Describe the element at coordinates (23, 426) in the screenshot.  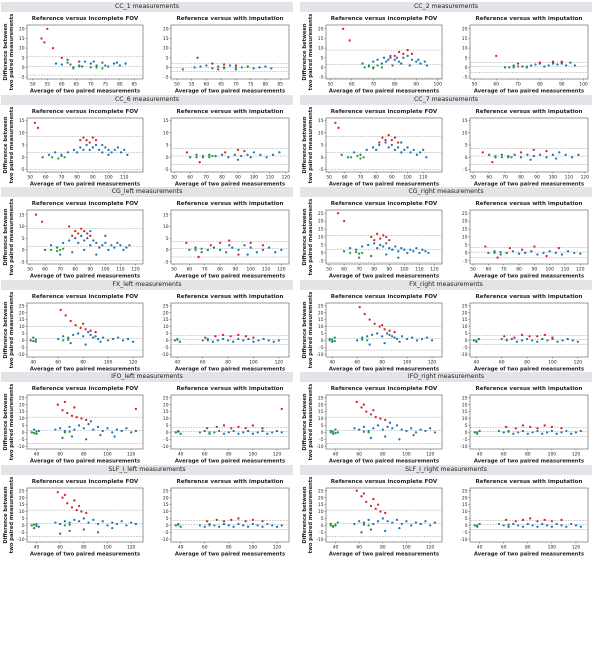
I see `y-tick-label: 5` at that location.